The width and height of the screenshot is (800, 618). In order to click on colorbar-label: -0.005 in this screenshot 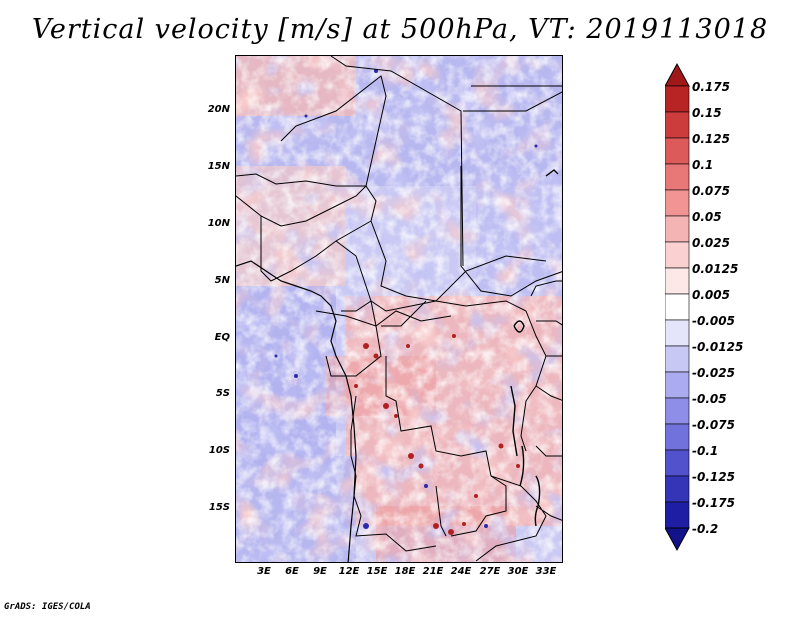, I will do `click(713, 321)`.